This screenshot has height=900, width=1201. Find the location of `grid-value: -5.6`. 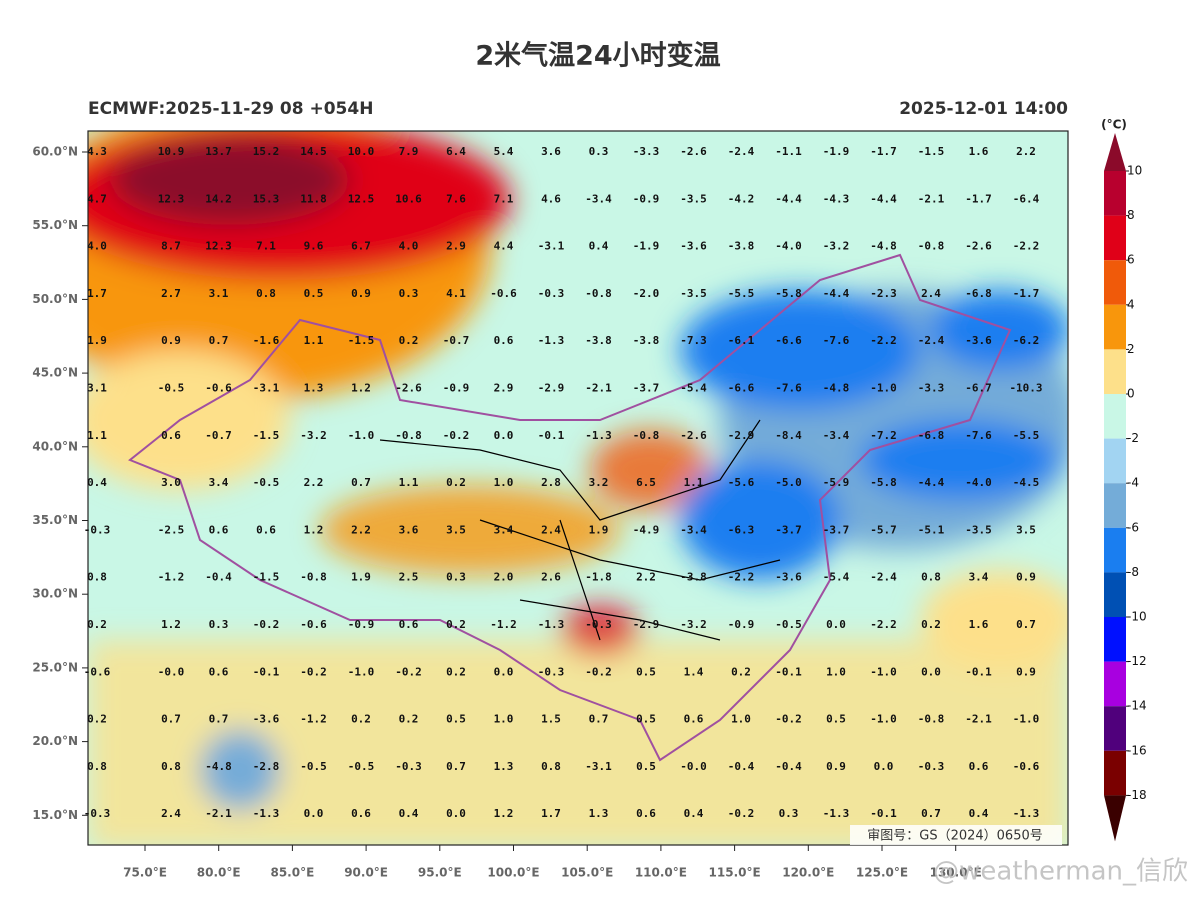

grid-value: -5.6 is located at coordinates (741, 482).